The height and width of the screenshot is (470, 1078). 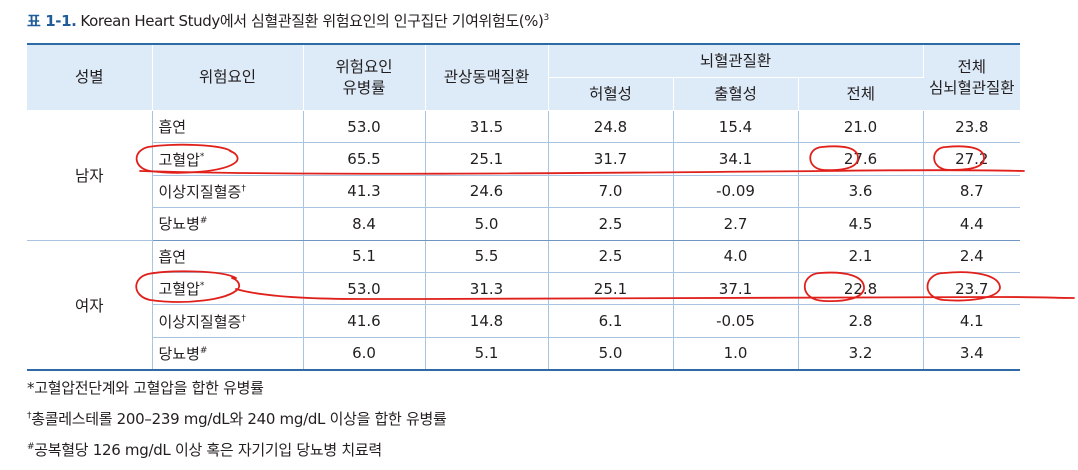 What do you see at coordinates (204, 450) in the screenshot?
I see `footnote-diabetes: #공복혈당 126 mg/dL 이상 혹은 자기기입 당뇨병 치료력` at bounding box center [204, 450].